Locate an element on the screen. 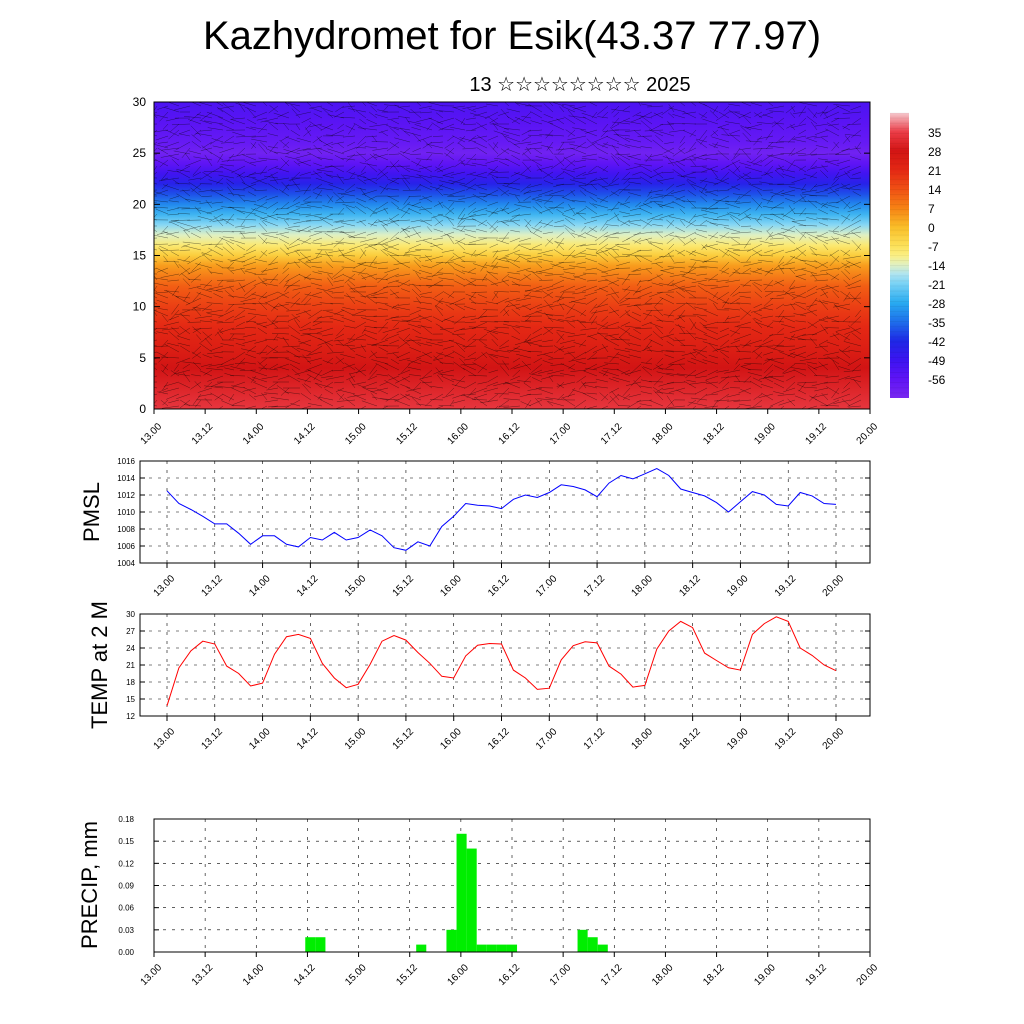 This screenshot has width=1024, height=1024. y-tick-label: 5 is located at coordinates (142, 358).